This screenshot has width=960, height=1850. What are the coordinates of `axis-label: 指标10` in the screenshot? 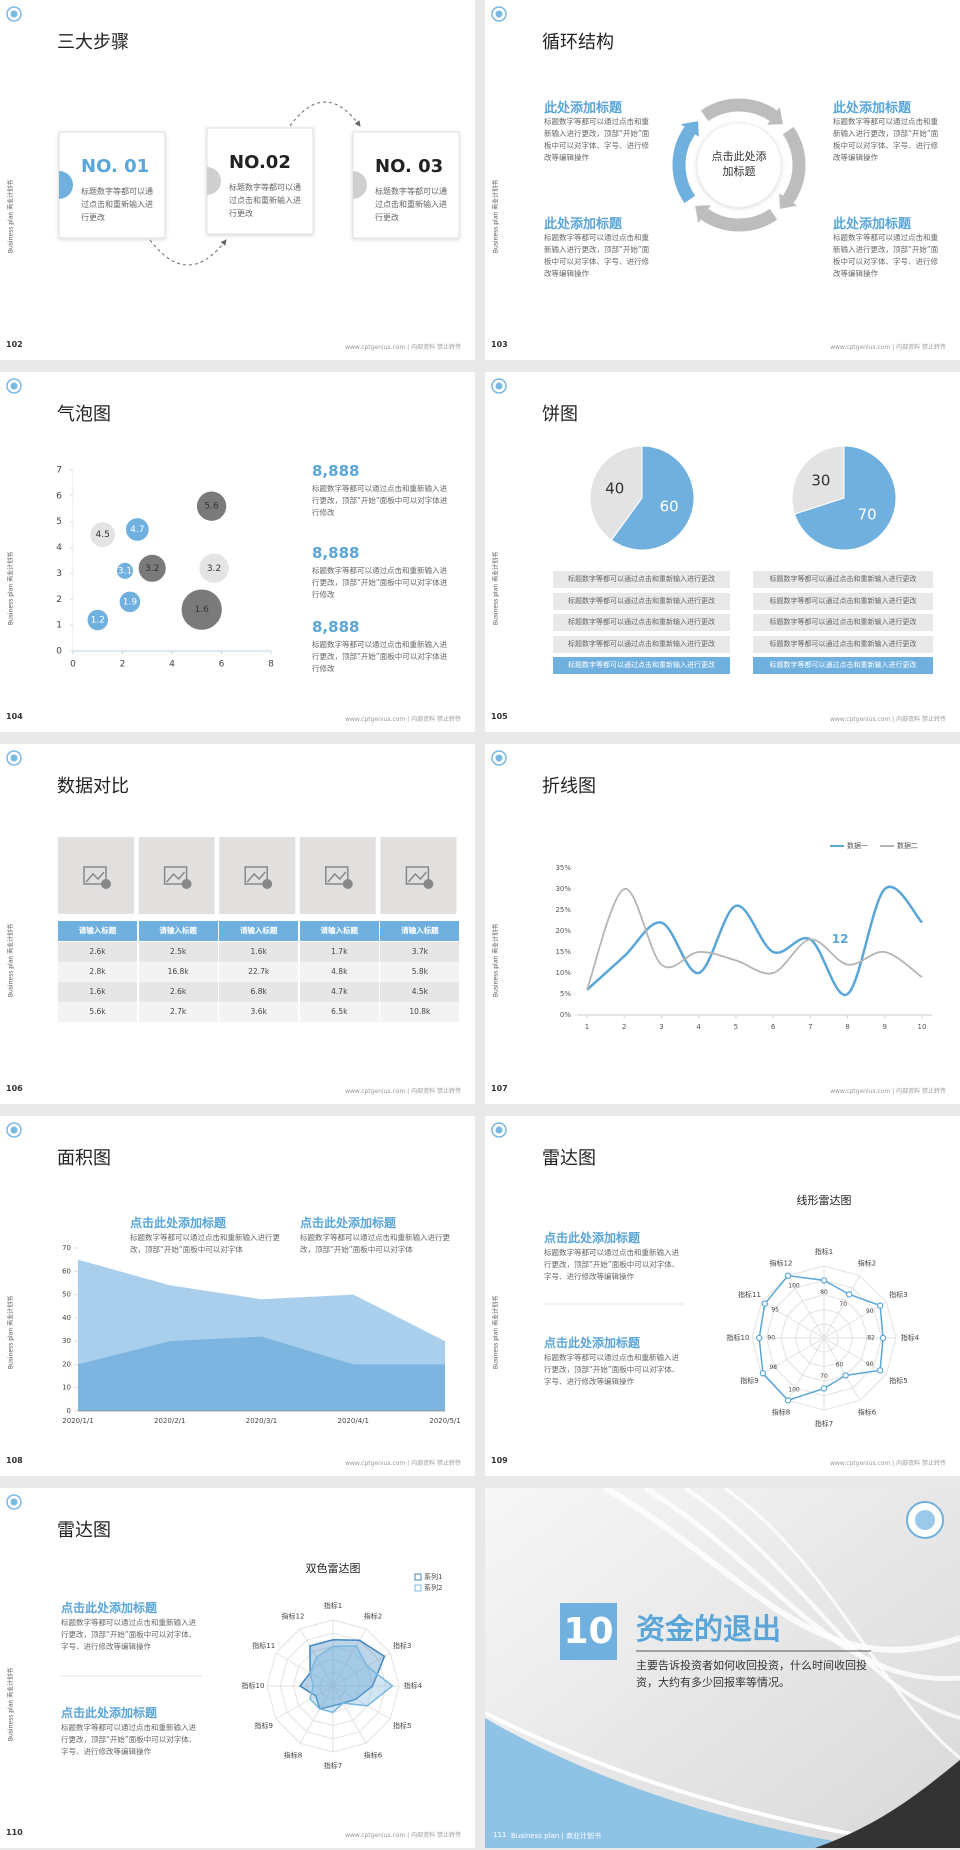 It's located at (738, 1337).